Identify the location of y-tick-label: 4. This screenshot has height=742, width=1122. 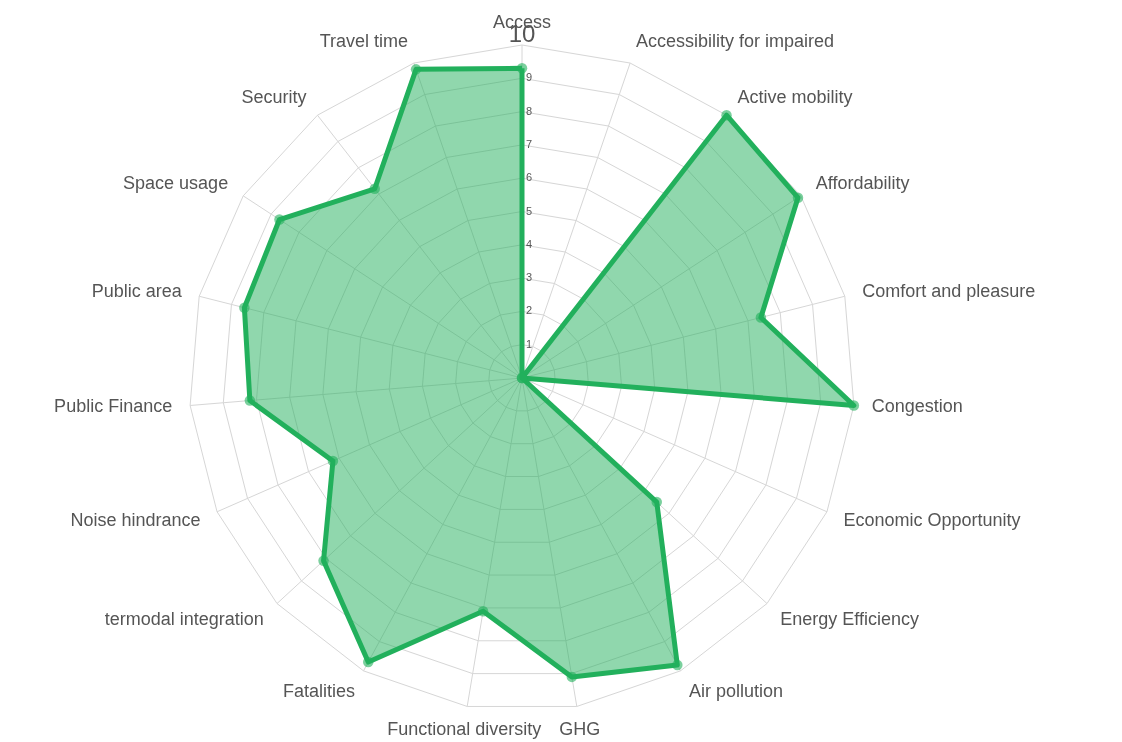
(529, 243).